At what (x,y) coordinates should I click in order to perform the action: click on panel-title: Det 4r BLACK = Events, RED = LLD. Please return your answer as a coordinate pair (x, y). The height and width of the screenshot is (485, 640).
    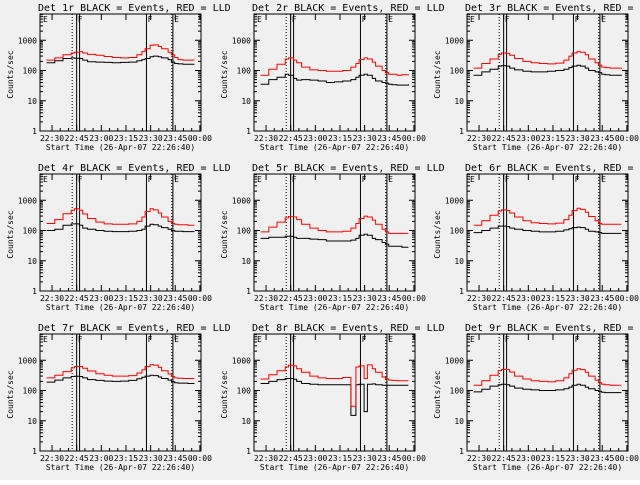
    Looking at the image, I should click on (134, 168).